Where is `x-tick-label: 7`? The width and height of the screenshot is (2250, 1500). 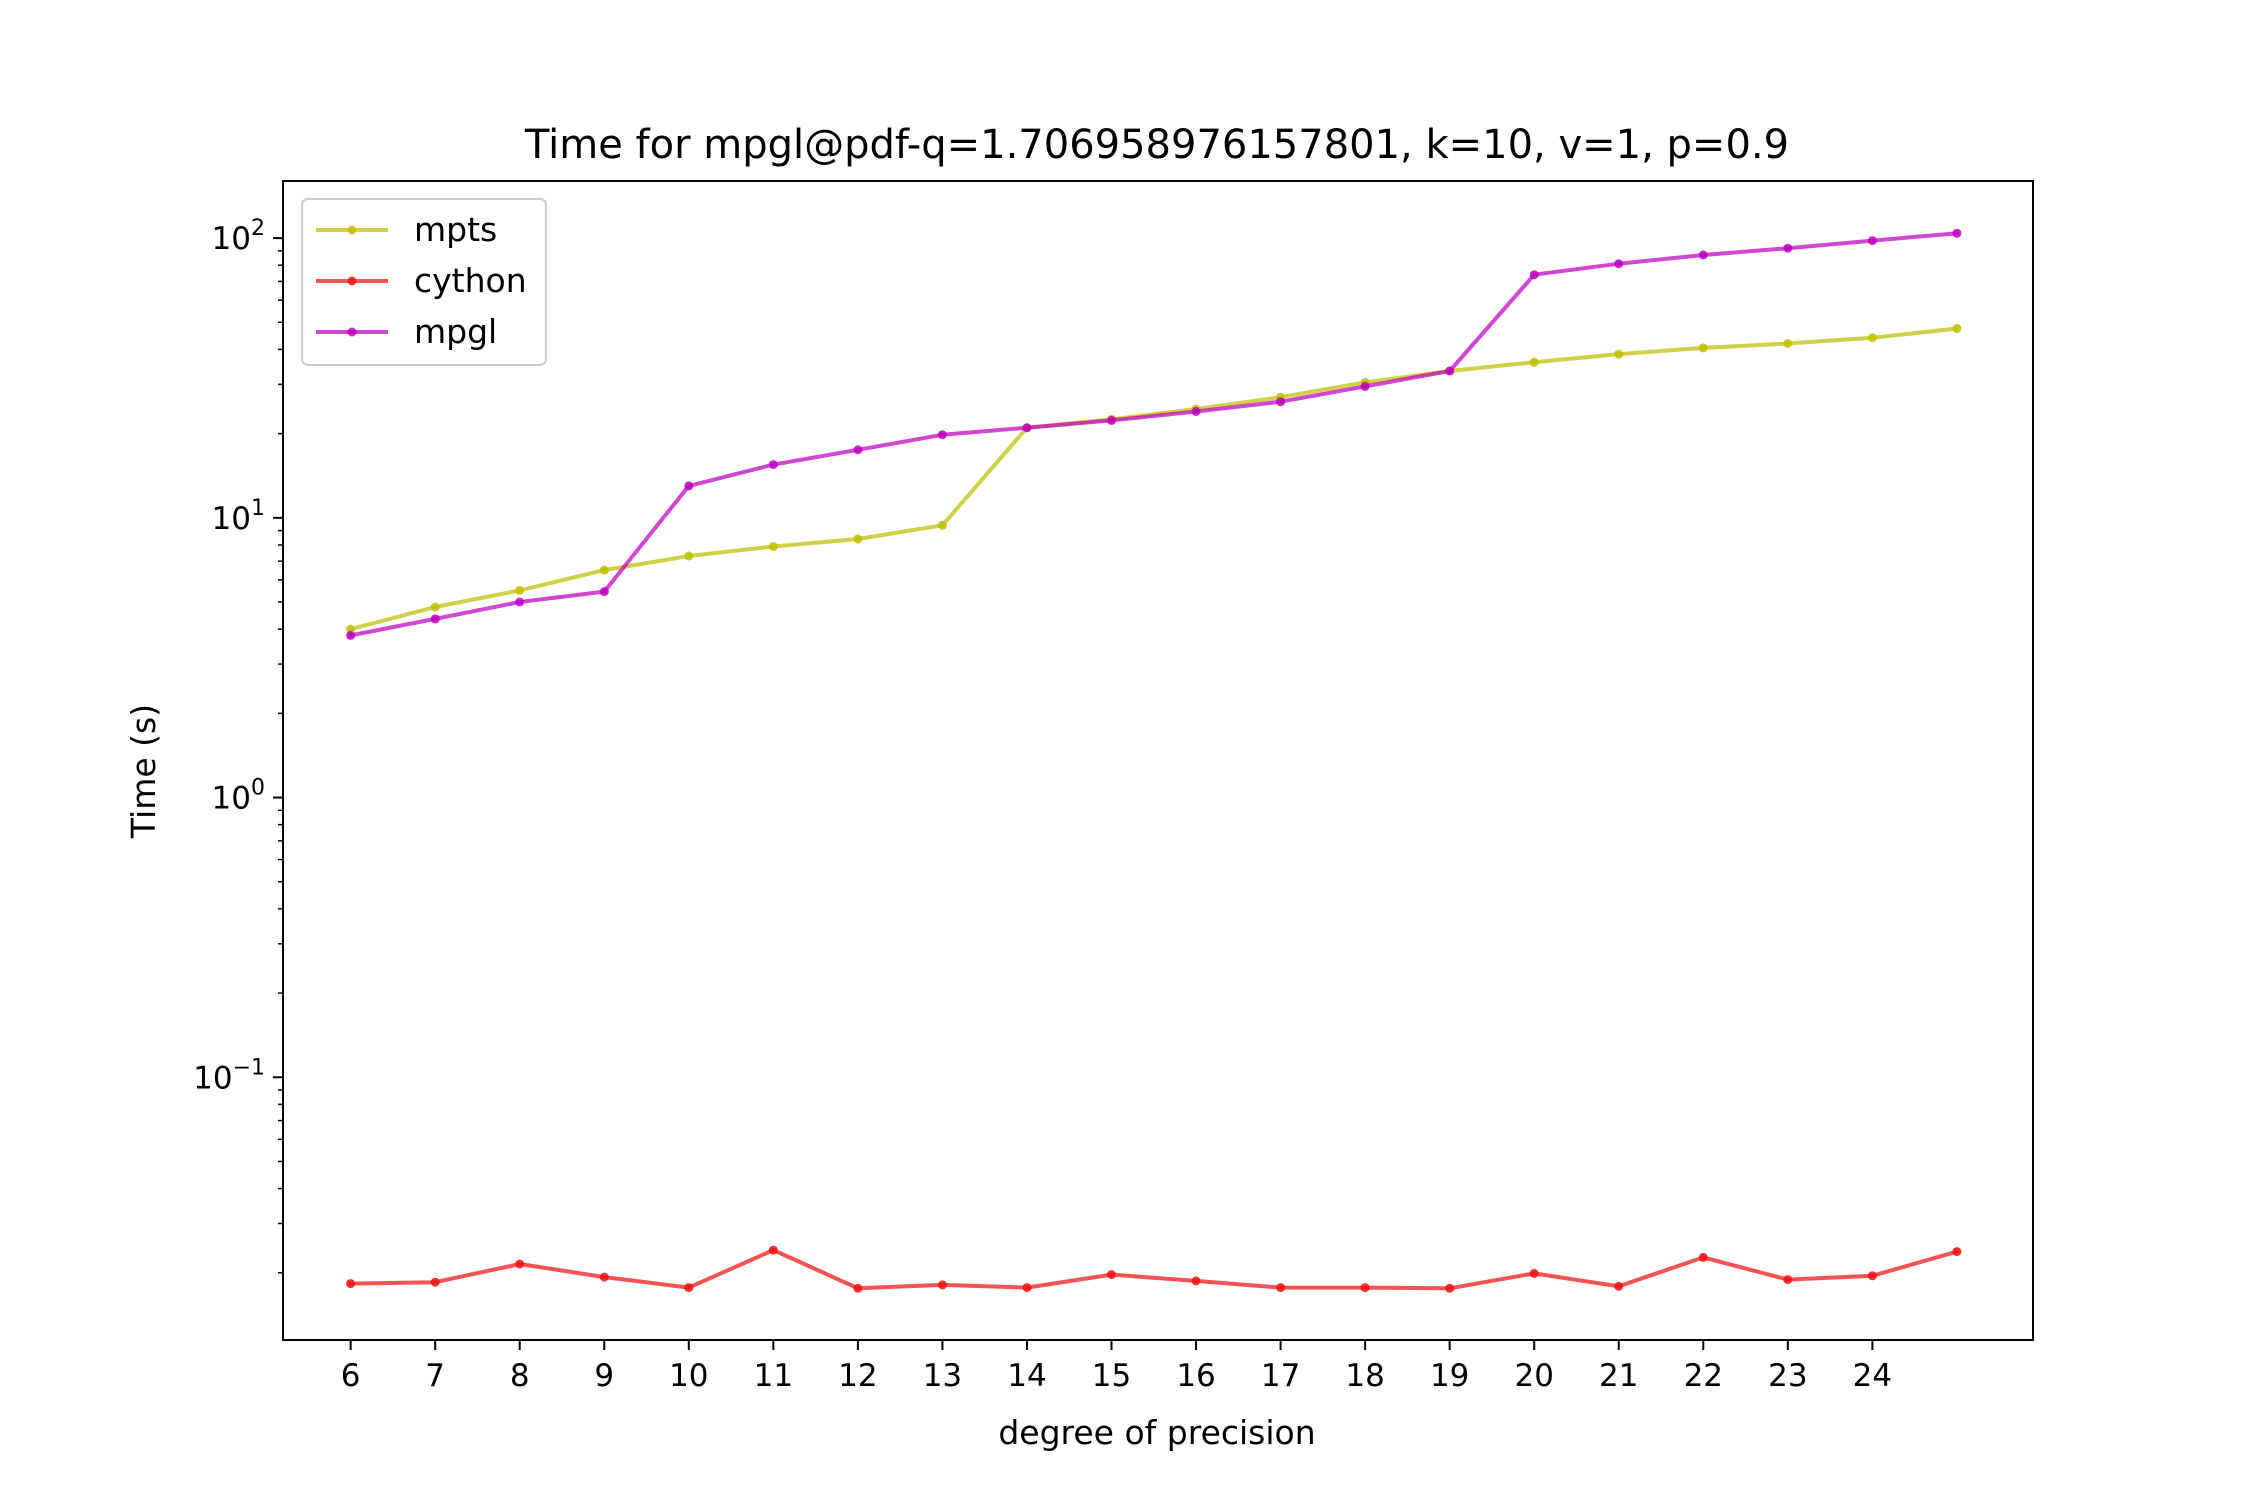
x-tick-label: 7 is located at coordinates (435, 1376).